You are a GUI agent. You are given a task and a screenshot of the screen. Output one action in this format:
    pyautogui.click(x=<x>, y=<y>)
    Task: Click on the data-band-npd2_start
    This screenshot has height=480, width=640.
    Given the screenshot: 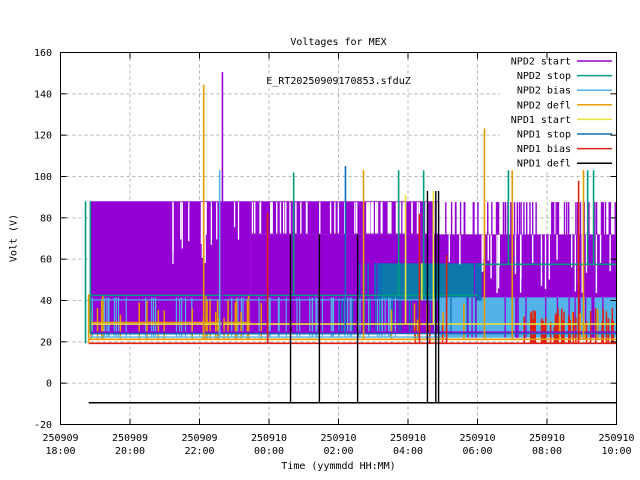 What is the action you would take?
    pyautogui.click(x=170, y=267)
    